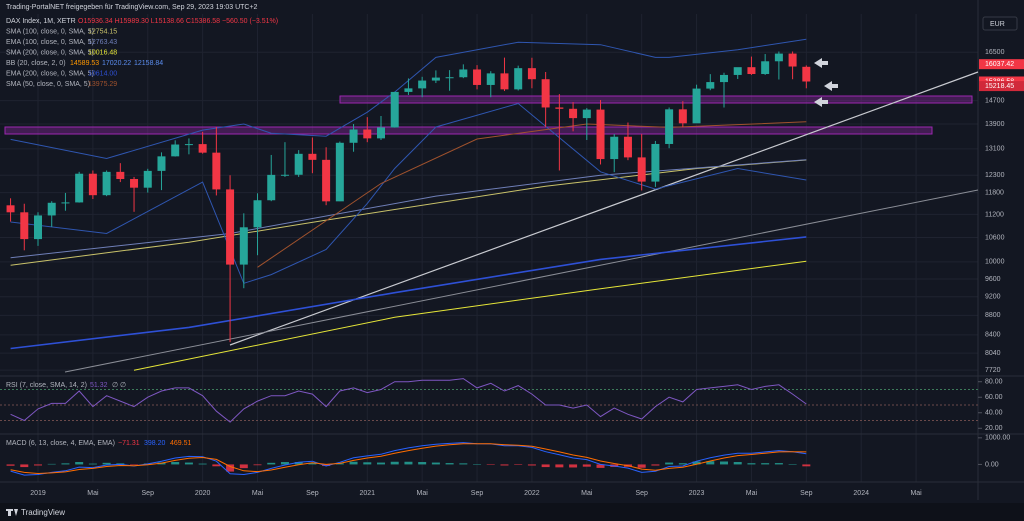  Describe the element at coordinates (203, 493) in the screenshot. I see `x-tick-label: 2020` at that location.